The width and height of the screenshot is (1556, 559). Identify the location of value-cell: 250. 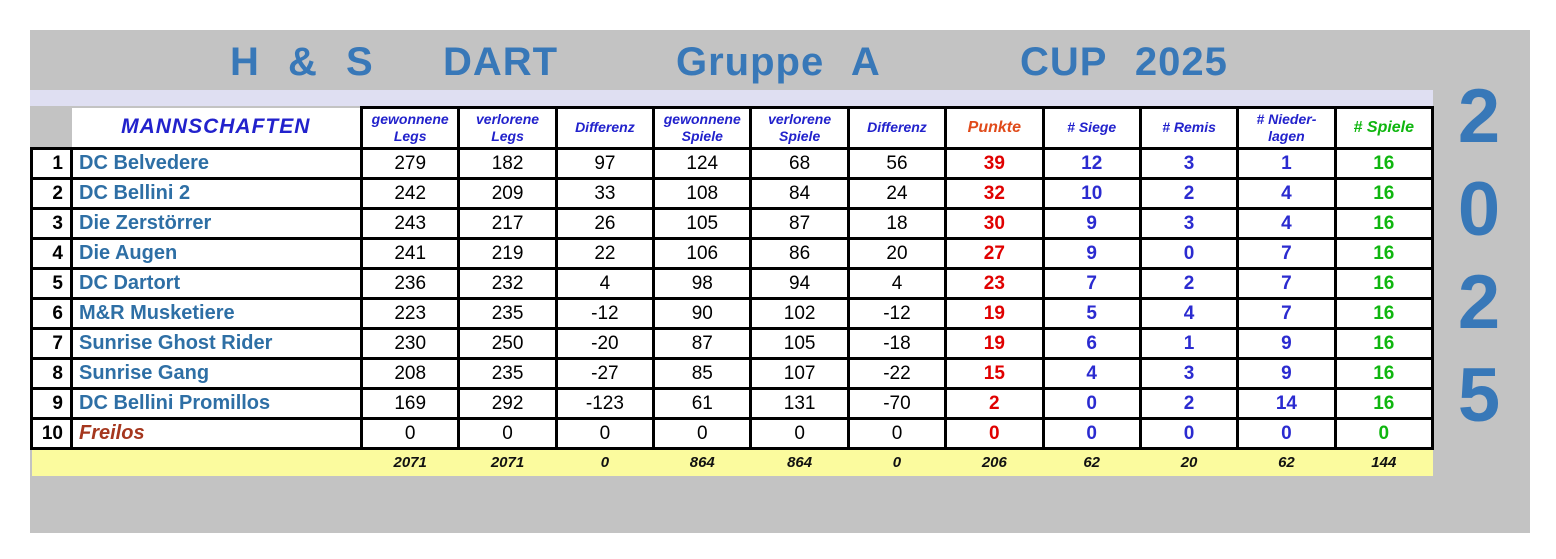
(507, 343).